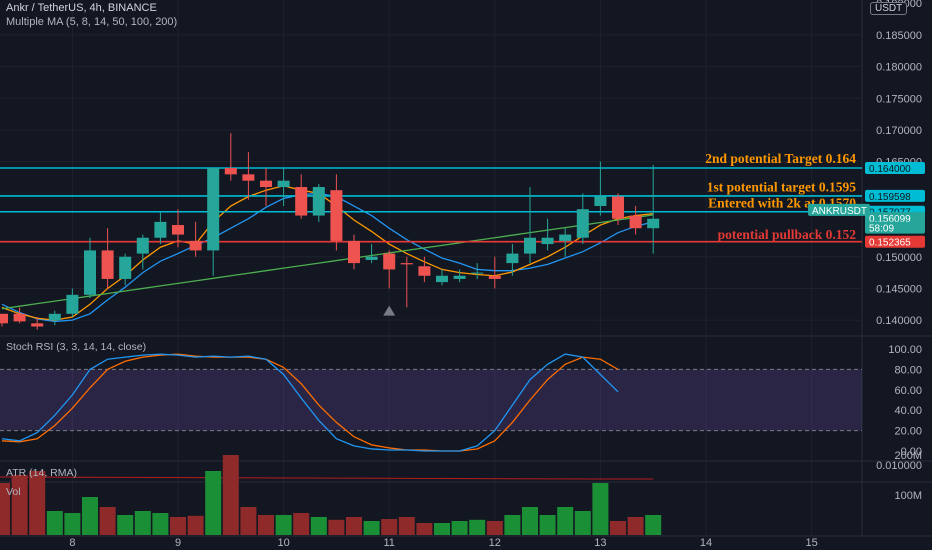 The width and height of the screenshot is (932, 550). Describe the element at coordinates (76, 347) in the screenshot. I see `stoch-rsi-label: Stoch RSI (3, 3, 14, 14, close)` at that location.